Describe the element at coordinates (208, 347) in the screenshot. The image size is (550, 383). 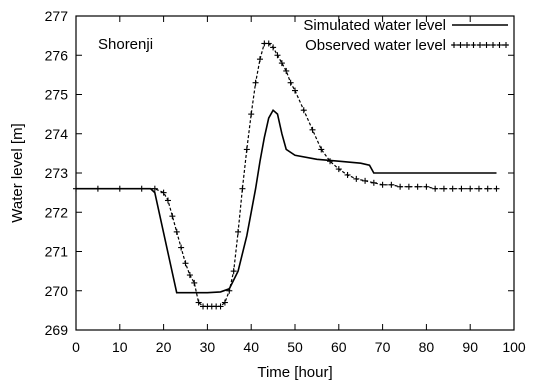
I see `x-tick-label: 30` at that location.